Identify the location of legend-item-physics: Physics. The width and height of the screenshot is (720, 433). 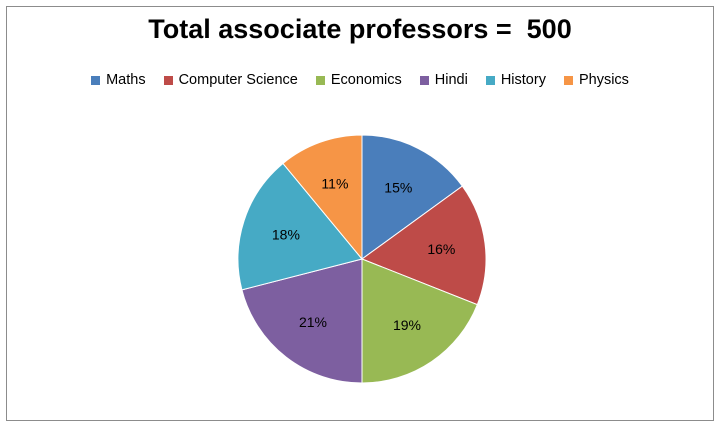
(596, 80).